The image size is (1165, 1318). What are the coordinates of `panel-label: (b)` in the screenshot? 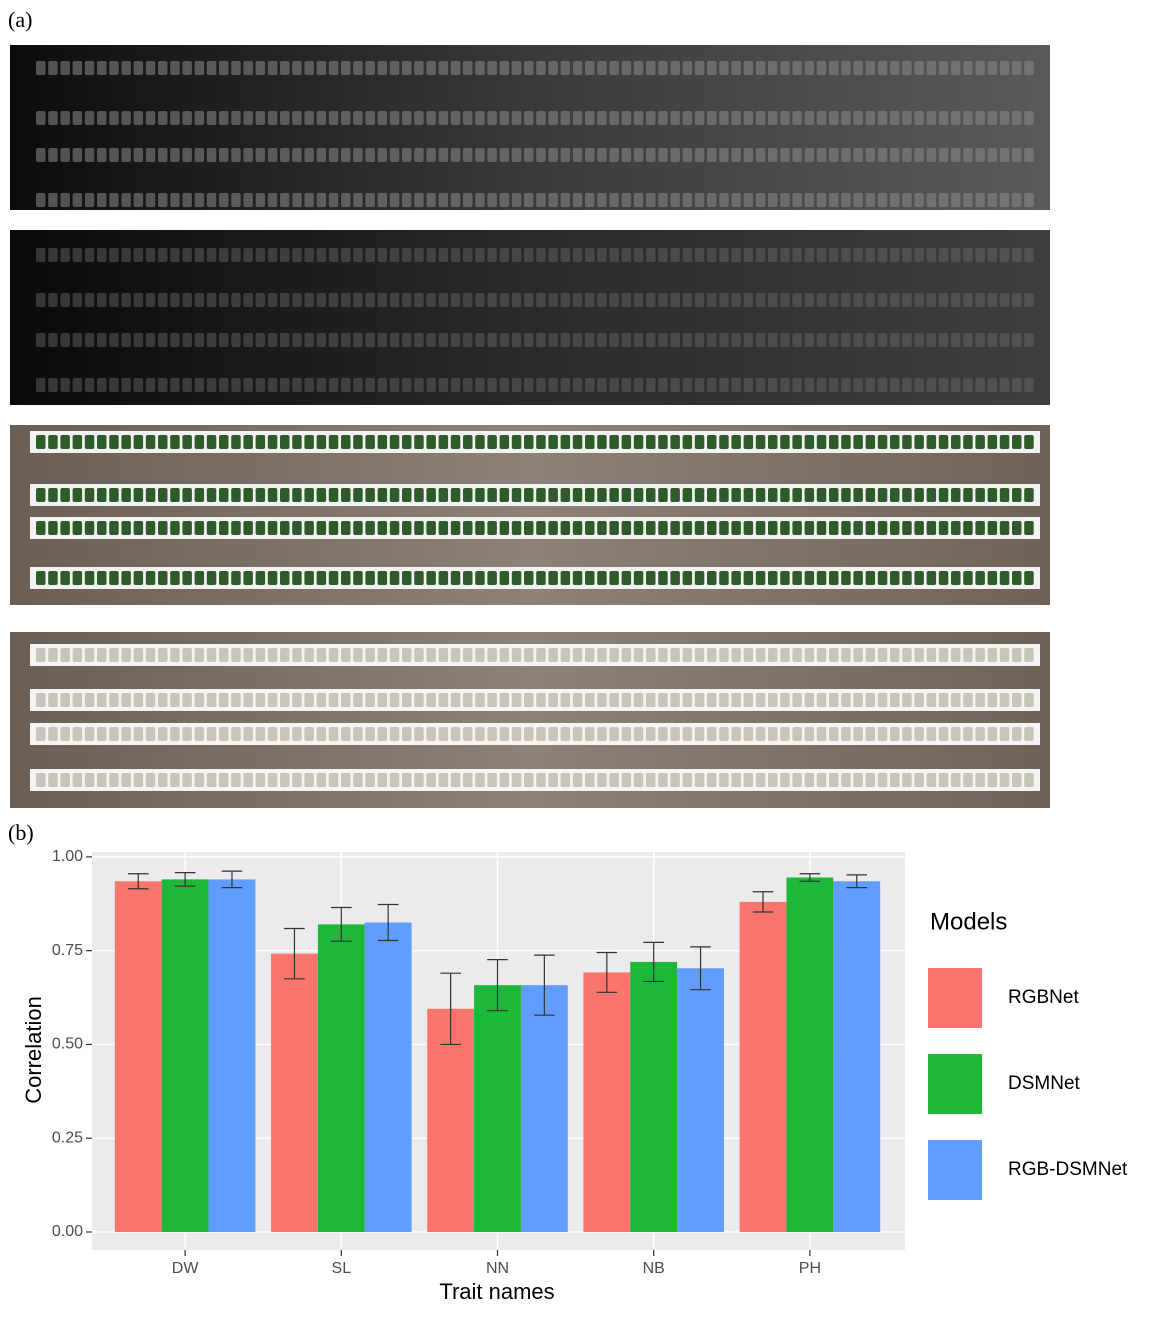 It's located at (21, 832).